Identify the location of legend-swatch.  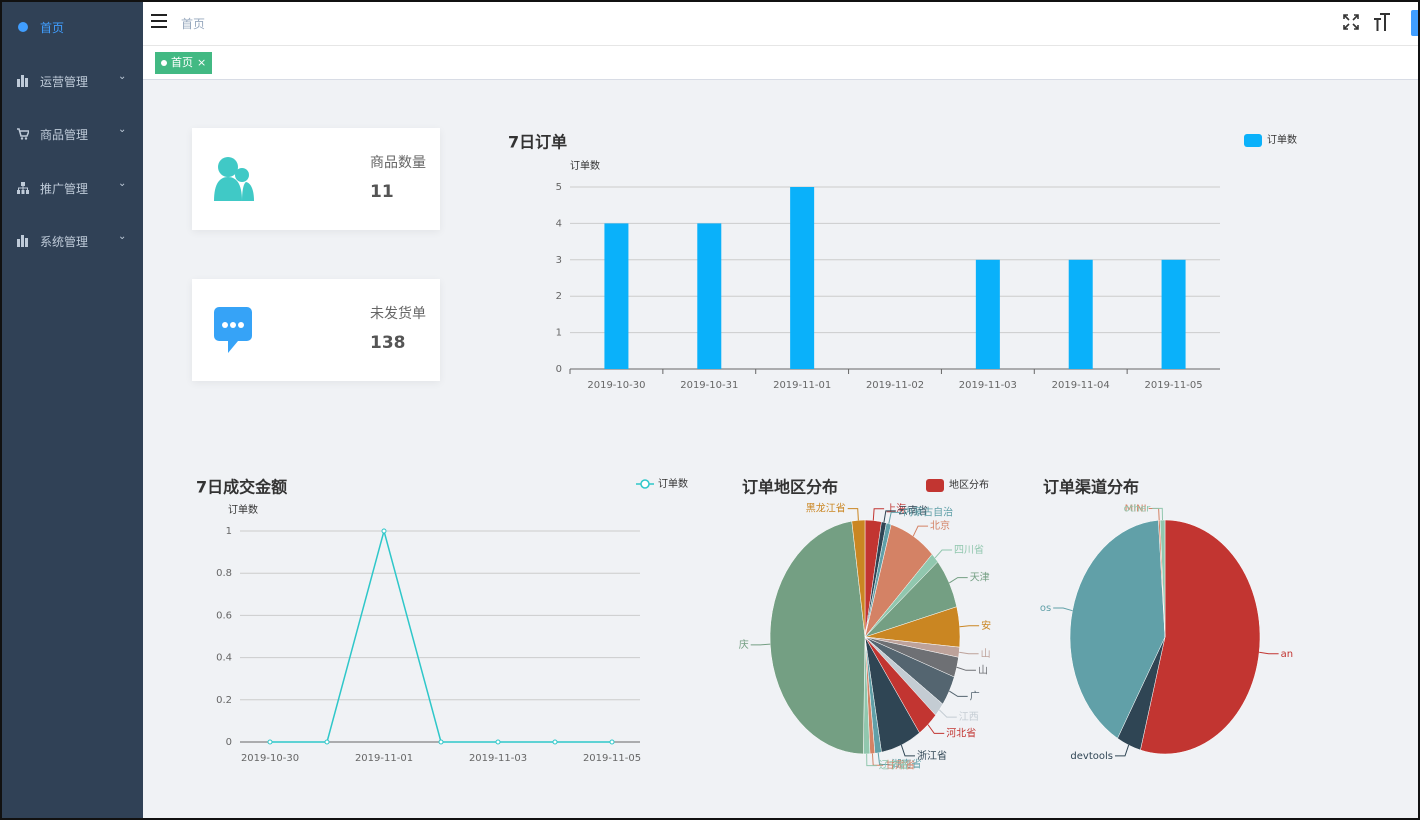
(935, 485).